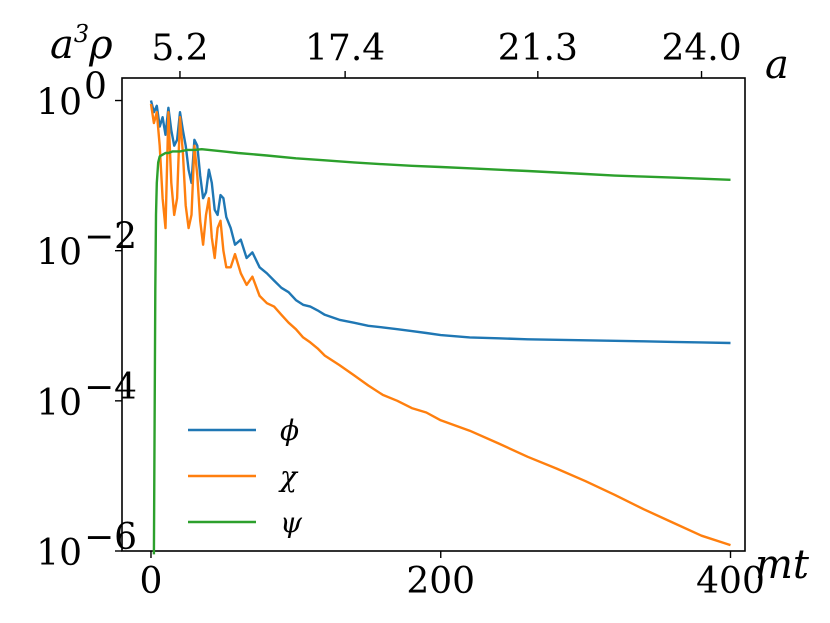  What do you see at coordinates (782, 565) in the screenshot?
I see `x-axis-title: mt` at bounding box center [782, 565].